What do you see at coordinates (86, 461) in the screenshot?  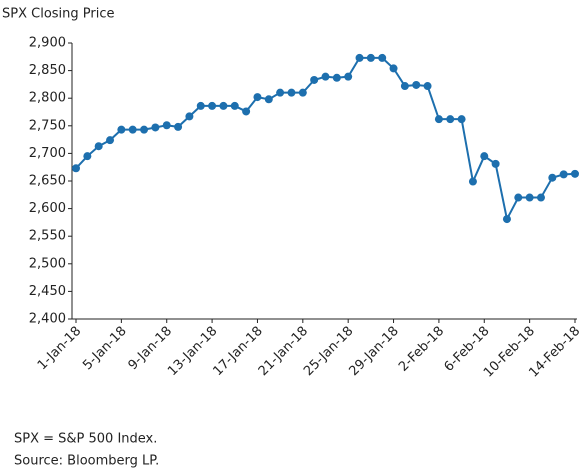 I see `note: Source: Bloomberg LP.` at bounding box center [86, 461].